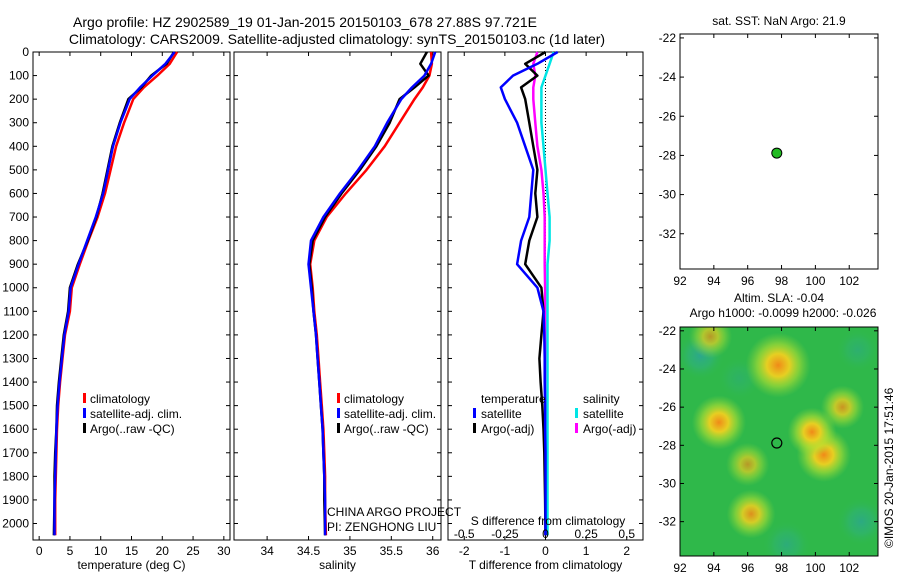  I want to click on x-tick-label: 20, so click(163, 551).